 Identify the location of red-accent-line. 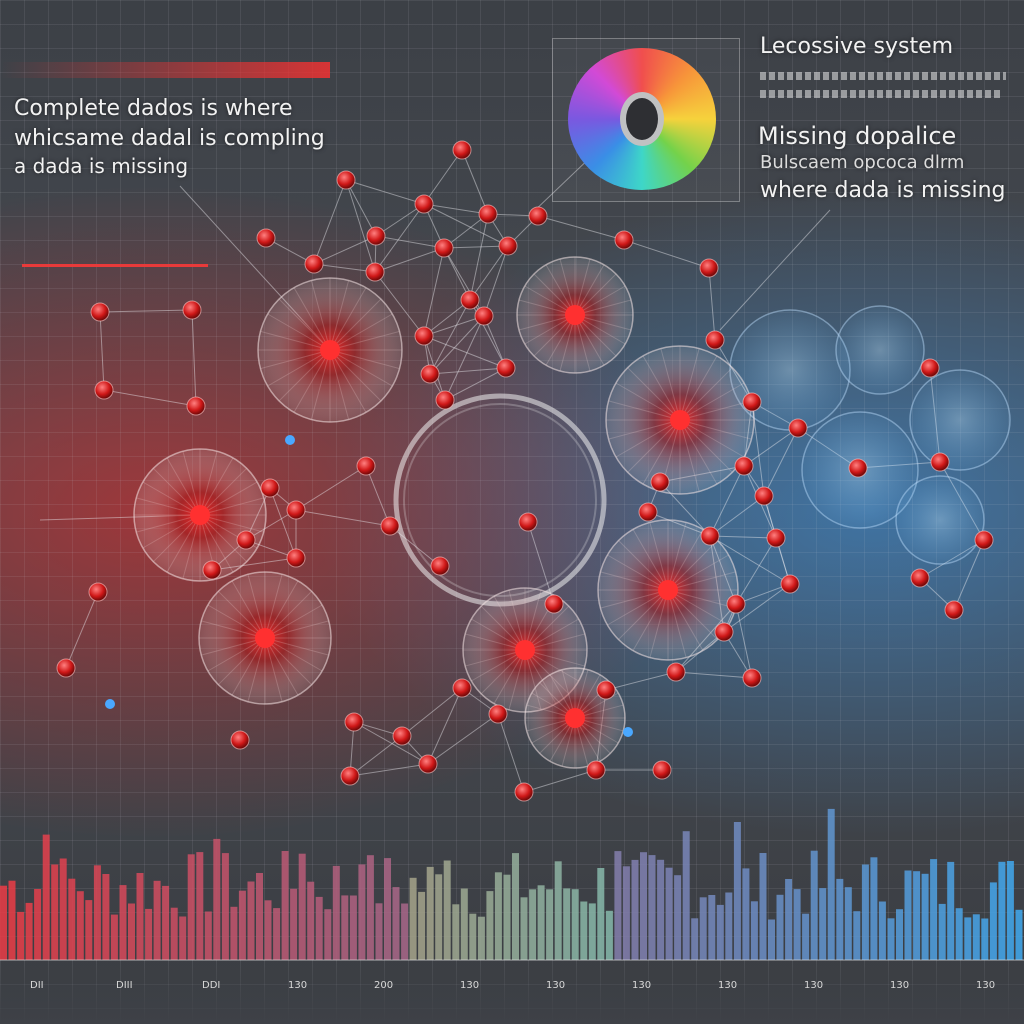
(115, 265).